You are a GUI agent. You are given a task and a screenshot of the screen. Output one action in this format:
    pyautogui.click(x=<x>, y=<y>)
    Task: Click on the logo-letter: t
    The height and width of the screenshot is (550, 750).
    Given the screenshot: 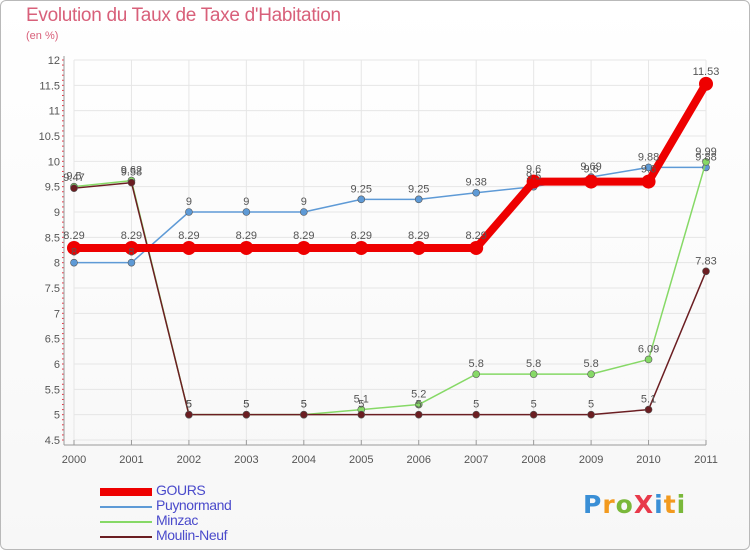 What is the action you would take?
    pyautogui.click(x=670, y=504)
    